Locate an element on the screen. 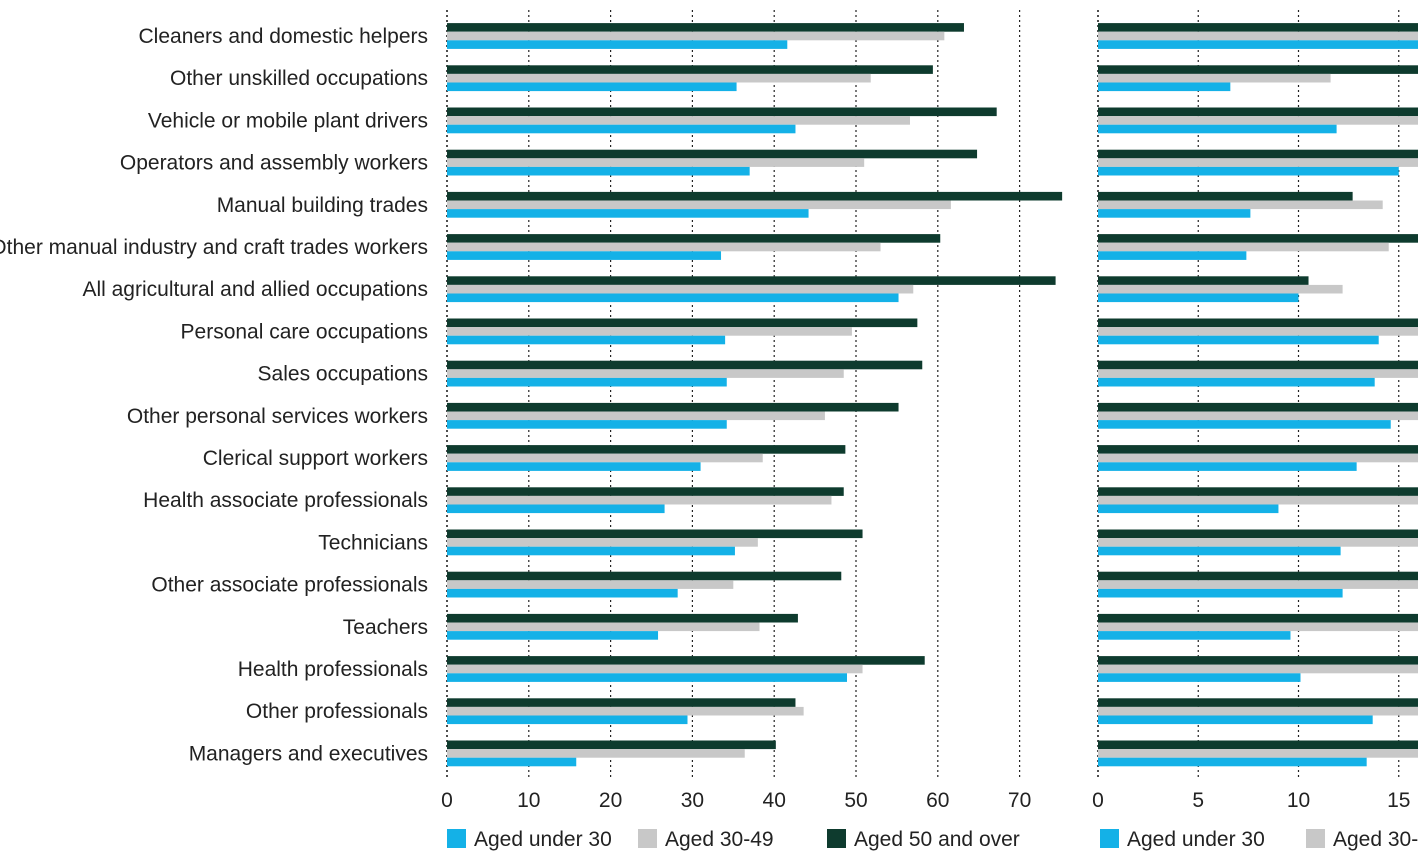 The width and height of the screenshot is (1418, 860). bar-aged-50-and-over-other-personal-services-workers is located at coordinates (1258, 407).